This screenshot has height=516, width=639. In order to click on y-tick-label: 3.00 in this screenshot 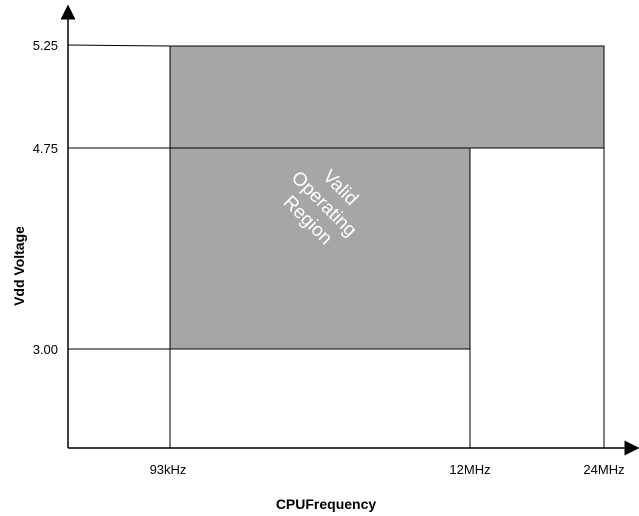, I will do `click(45, 349)`.